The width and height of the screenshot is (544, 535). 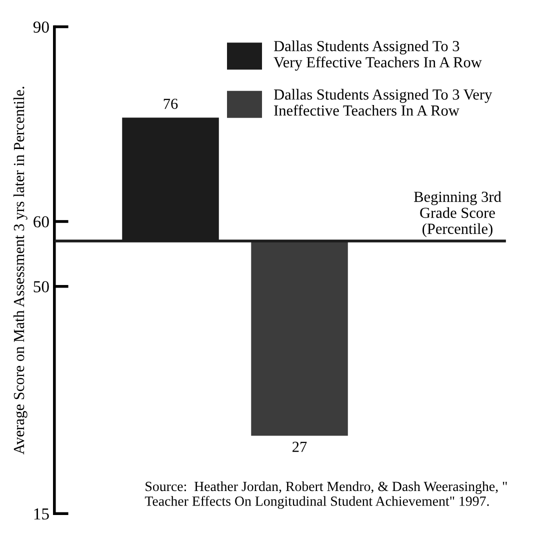 I want to click on legend-label: Dallas Students Assigned To 3 Very Effective Teachers In A Row, so click(x=378, y=55).